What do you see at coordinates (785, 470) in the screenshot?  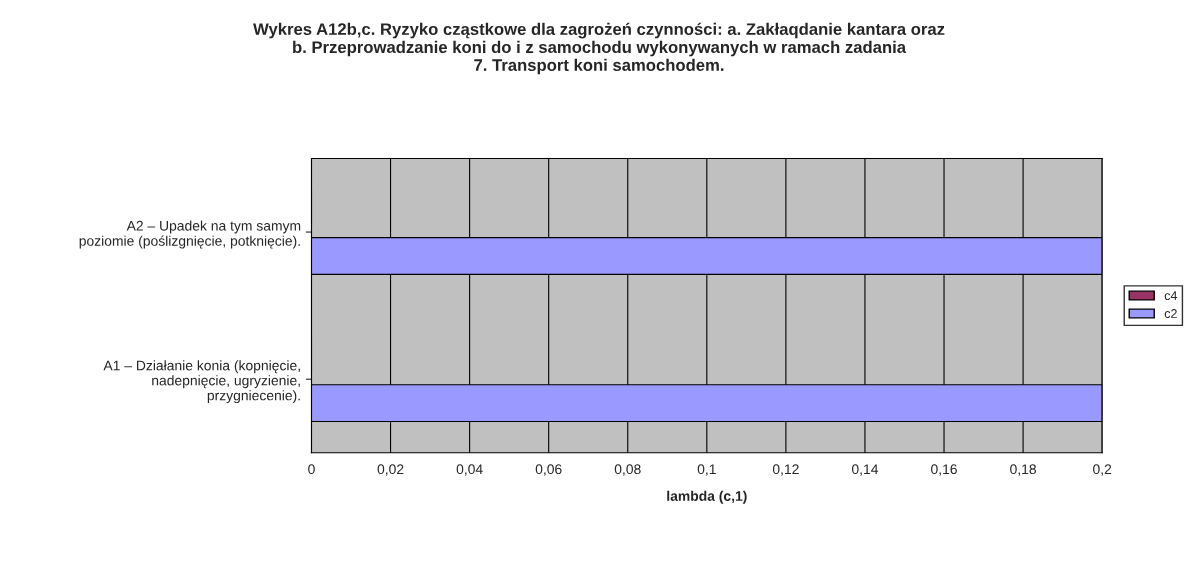 I see `x-tick-label: 0,12` at bounding box center [785, 470].